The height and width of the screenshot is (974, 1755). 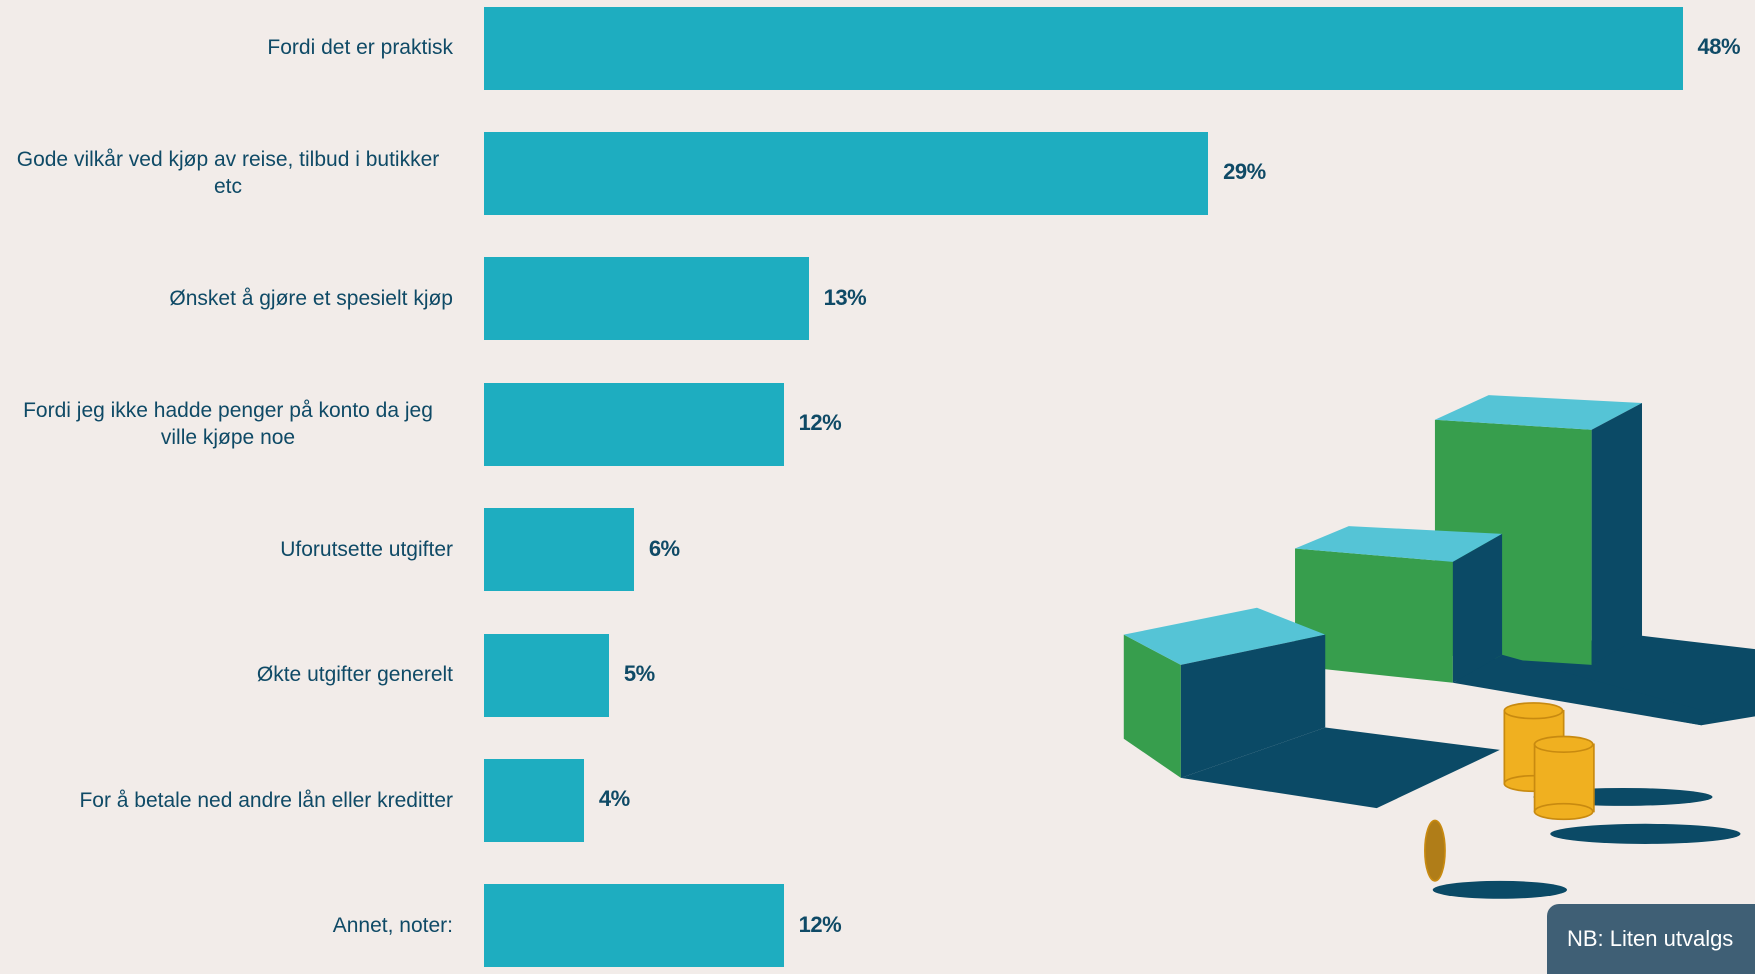 What do you see at coordinates (311, 299) in the screenshot?
I see `category-label: Ønsket å gjøre et spesielt kjøp` at bounding box center [311, 299].